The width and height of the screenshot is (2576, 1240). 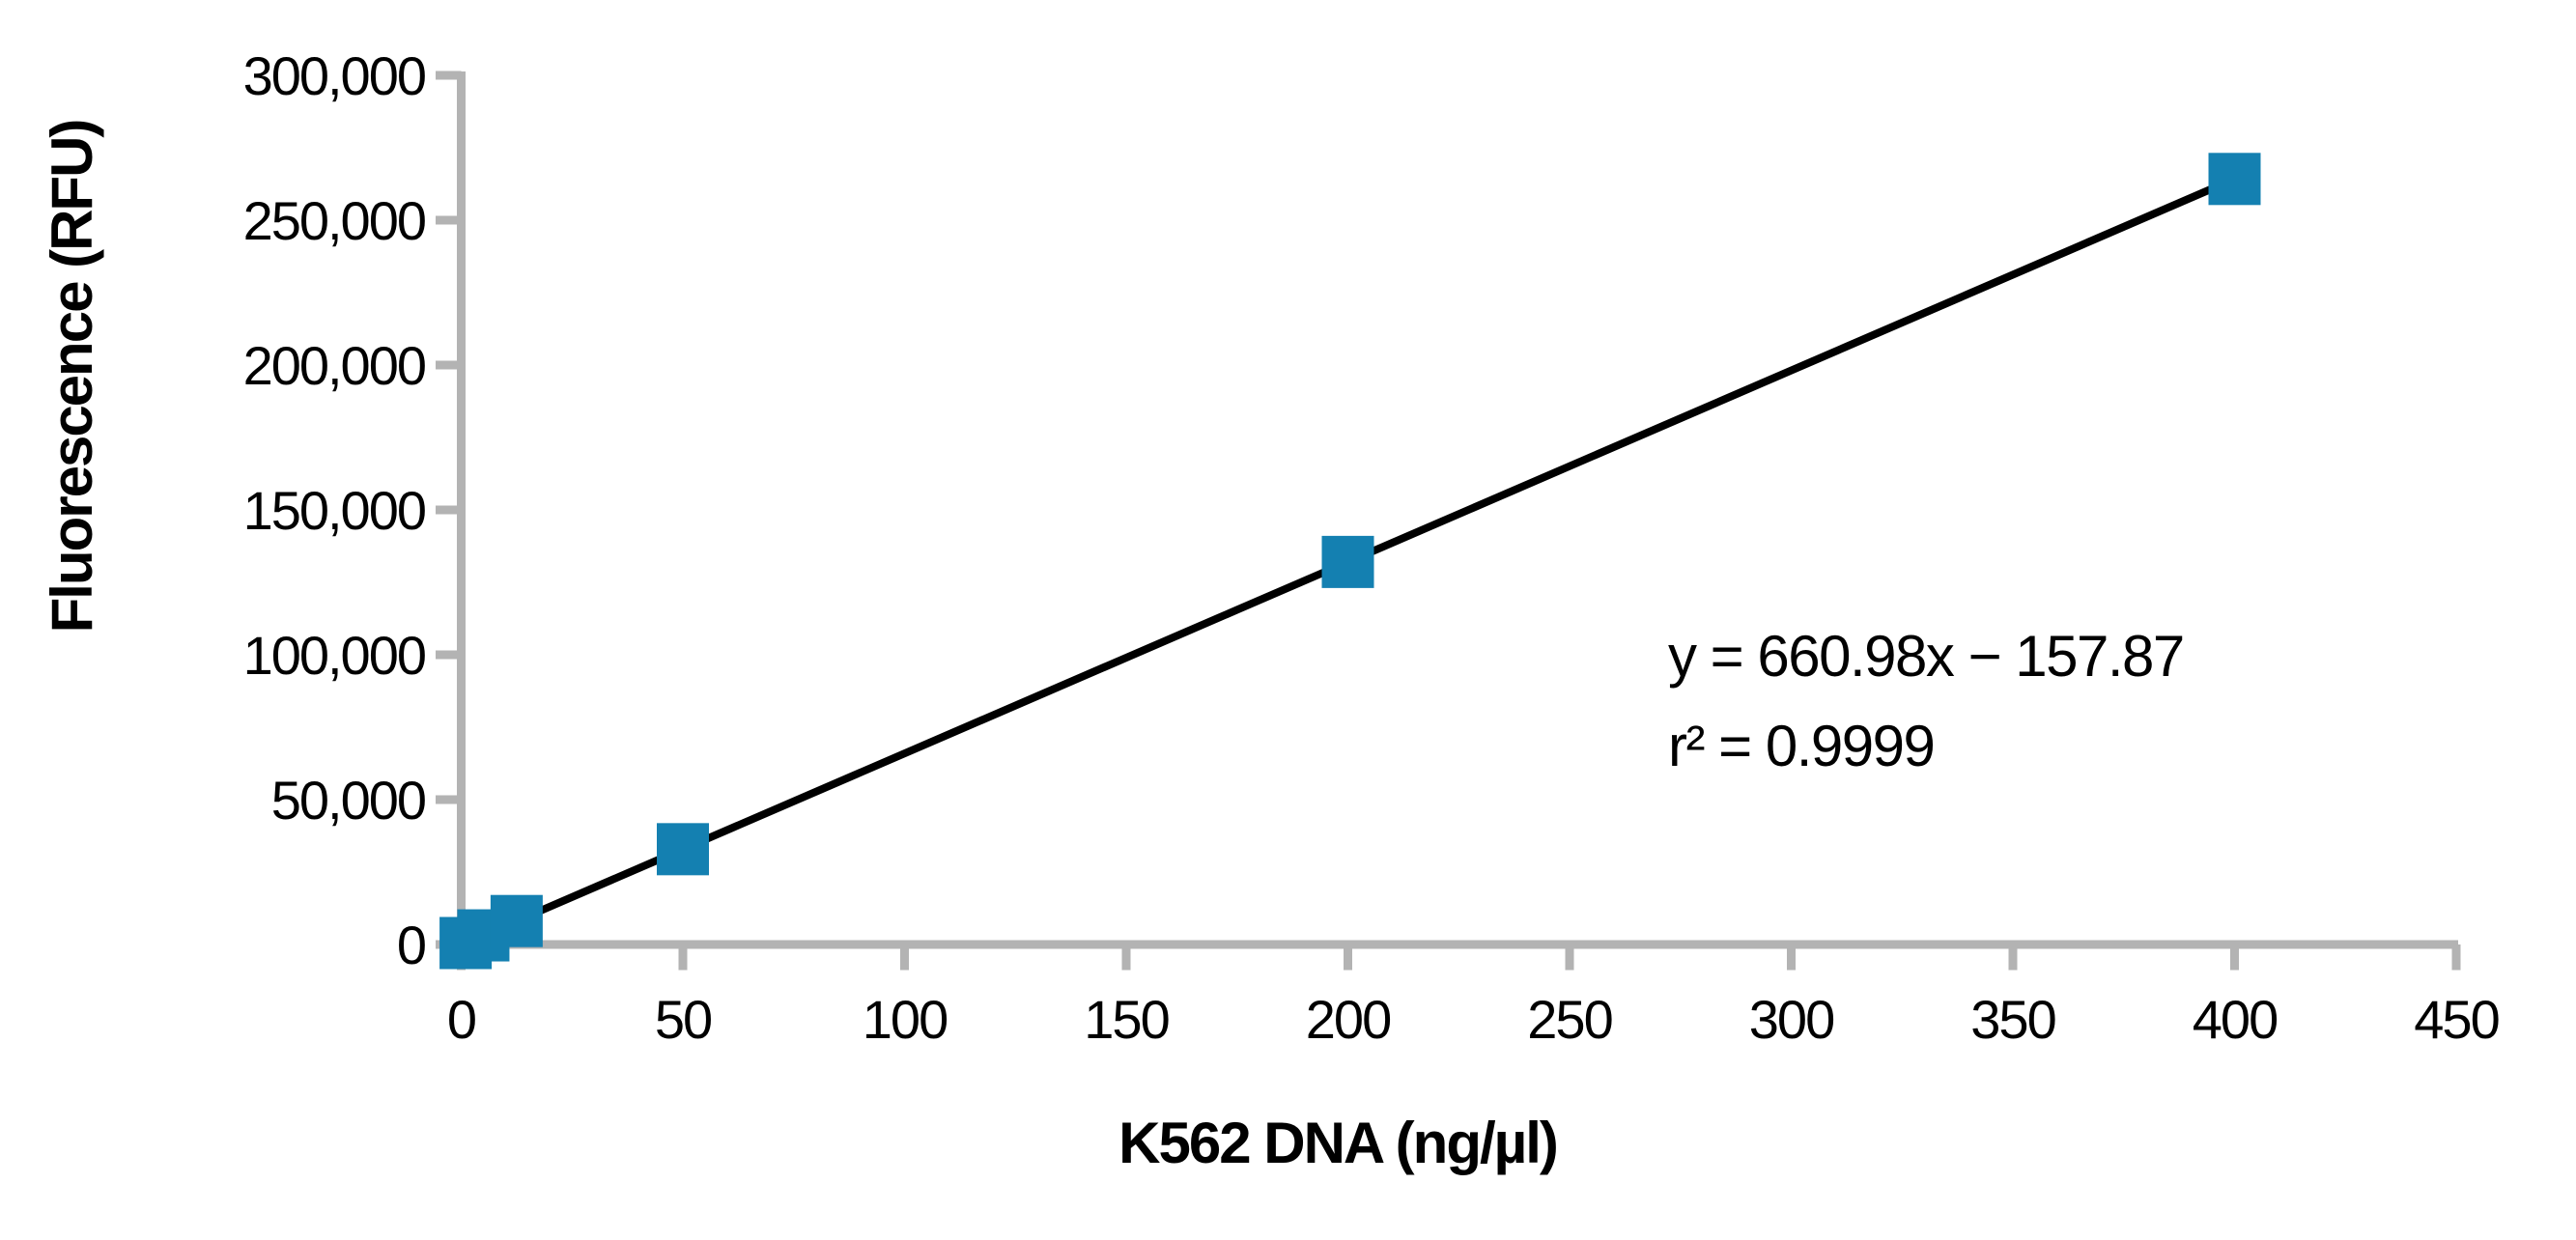 I want to click on x-tick-label: 200, so click(x=1348, y=1019).